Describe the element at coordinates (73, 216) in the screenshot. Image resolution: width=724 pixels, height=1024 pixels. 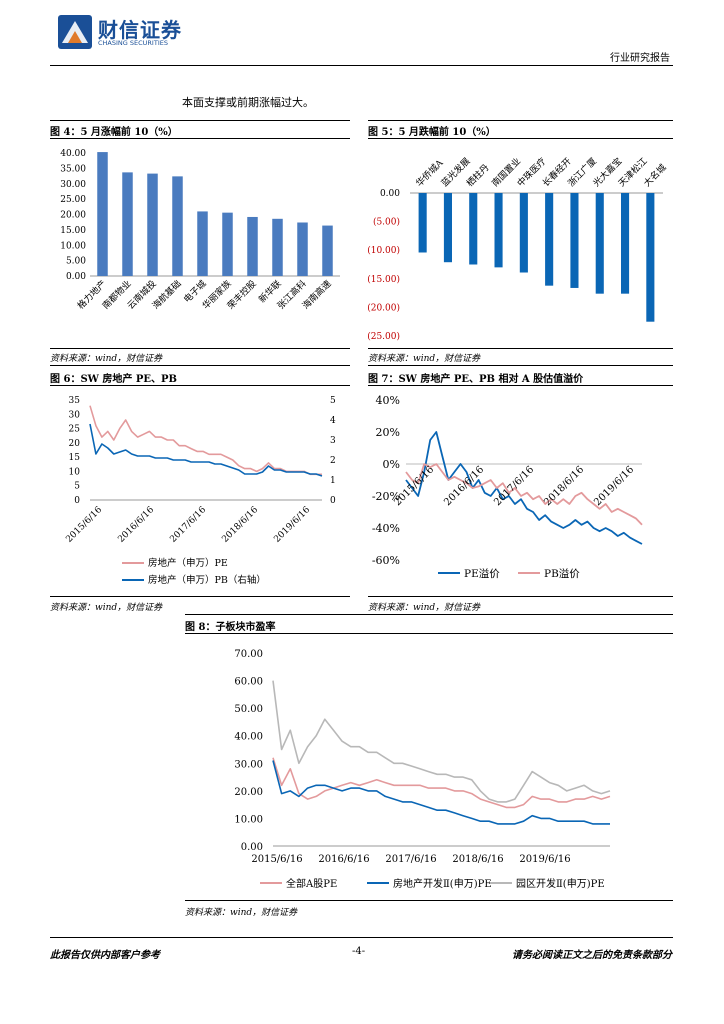
I see `y-tick-label: 20.00` at that location.